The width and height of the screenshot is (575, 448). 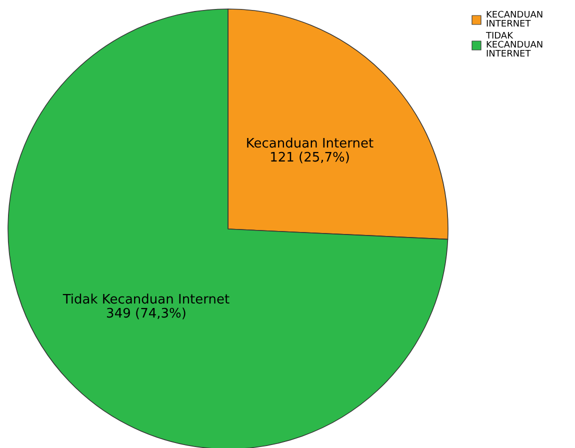 I want to click on data-label: Tidak Kecanduan Internet 349 (74,3%), so click(x=146, y=307).